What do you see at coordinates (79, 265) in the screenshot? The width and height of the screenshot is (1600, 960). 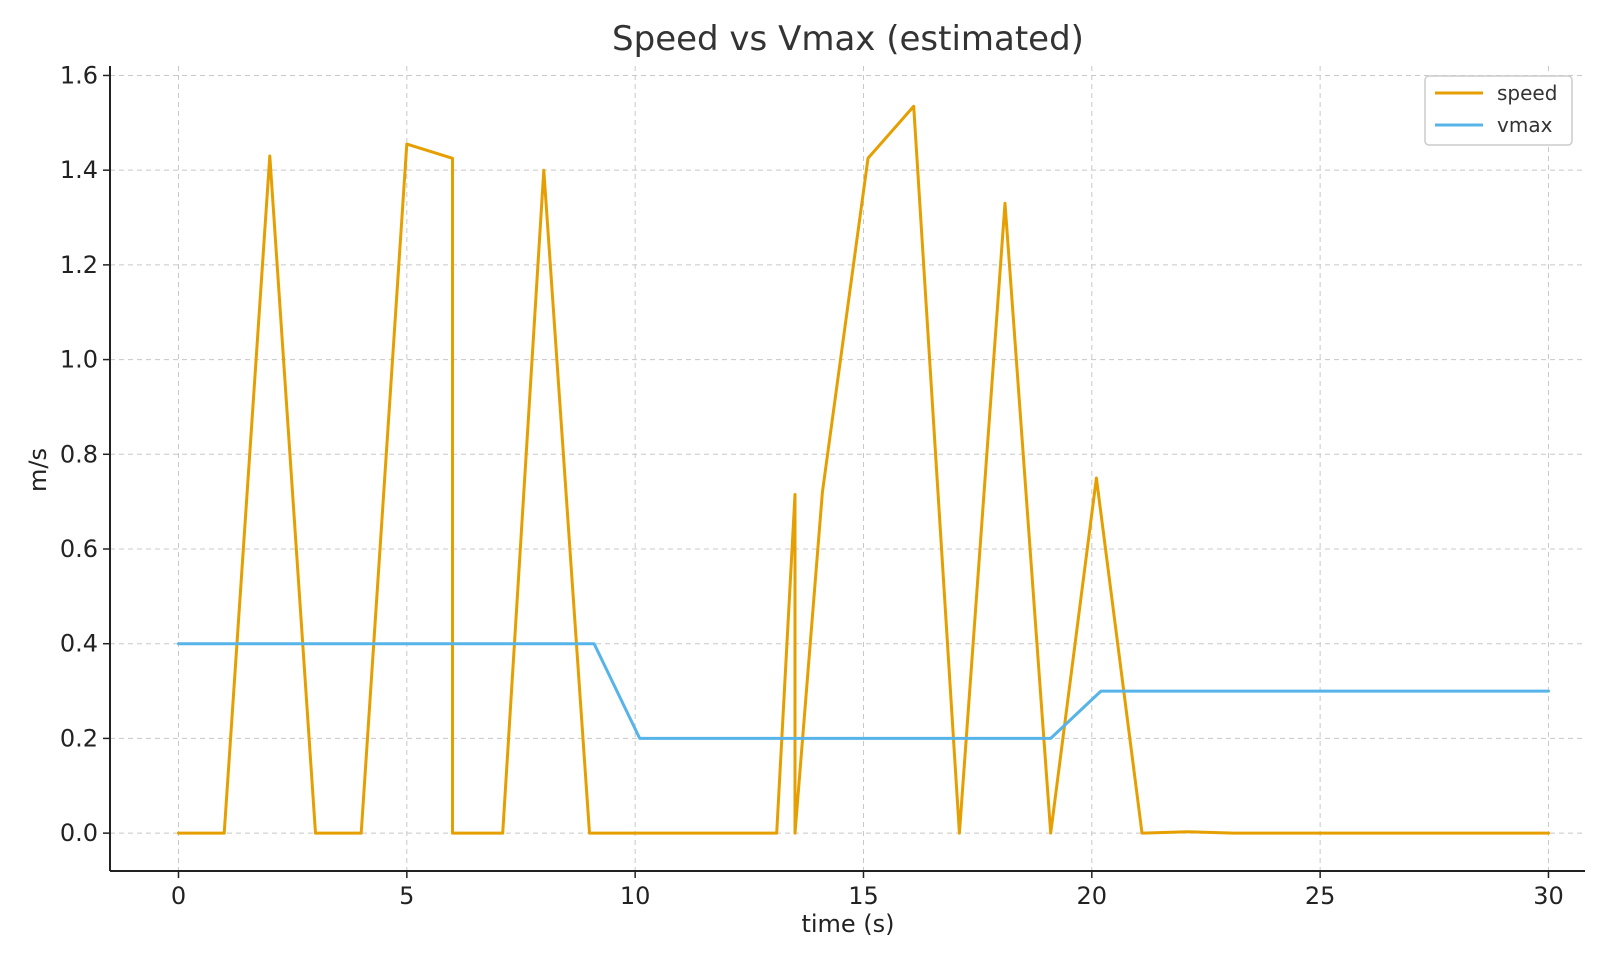 I see `y-tick-label: 1.2` at bounding box center [79, 265].